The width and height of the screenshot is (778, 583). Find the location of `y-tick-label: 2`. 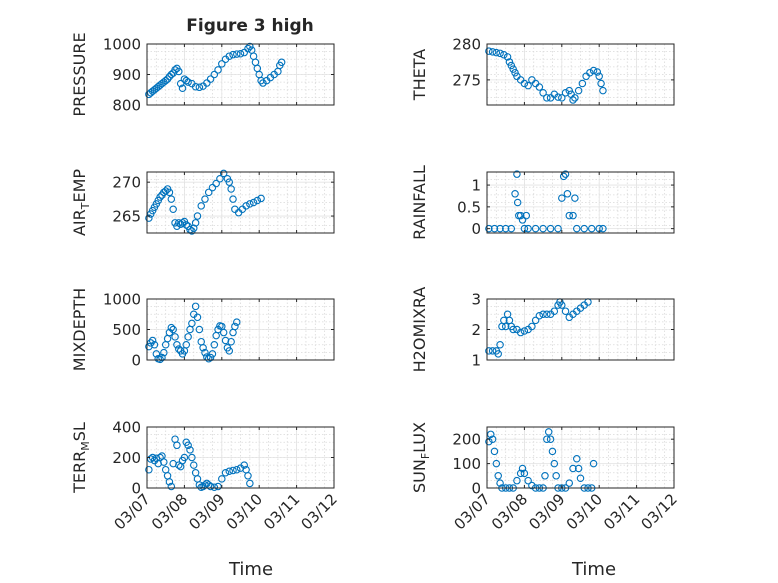

y-tick-label: 2 is located at coordinates (476, 330).